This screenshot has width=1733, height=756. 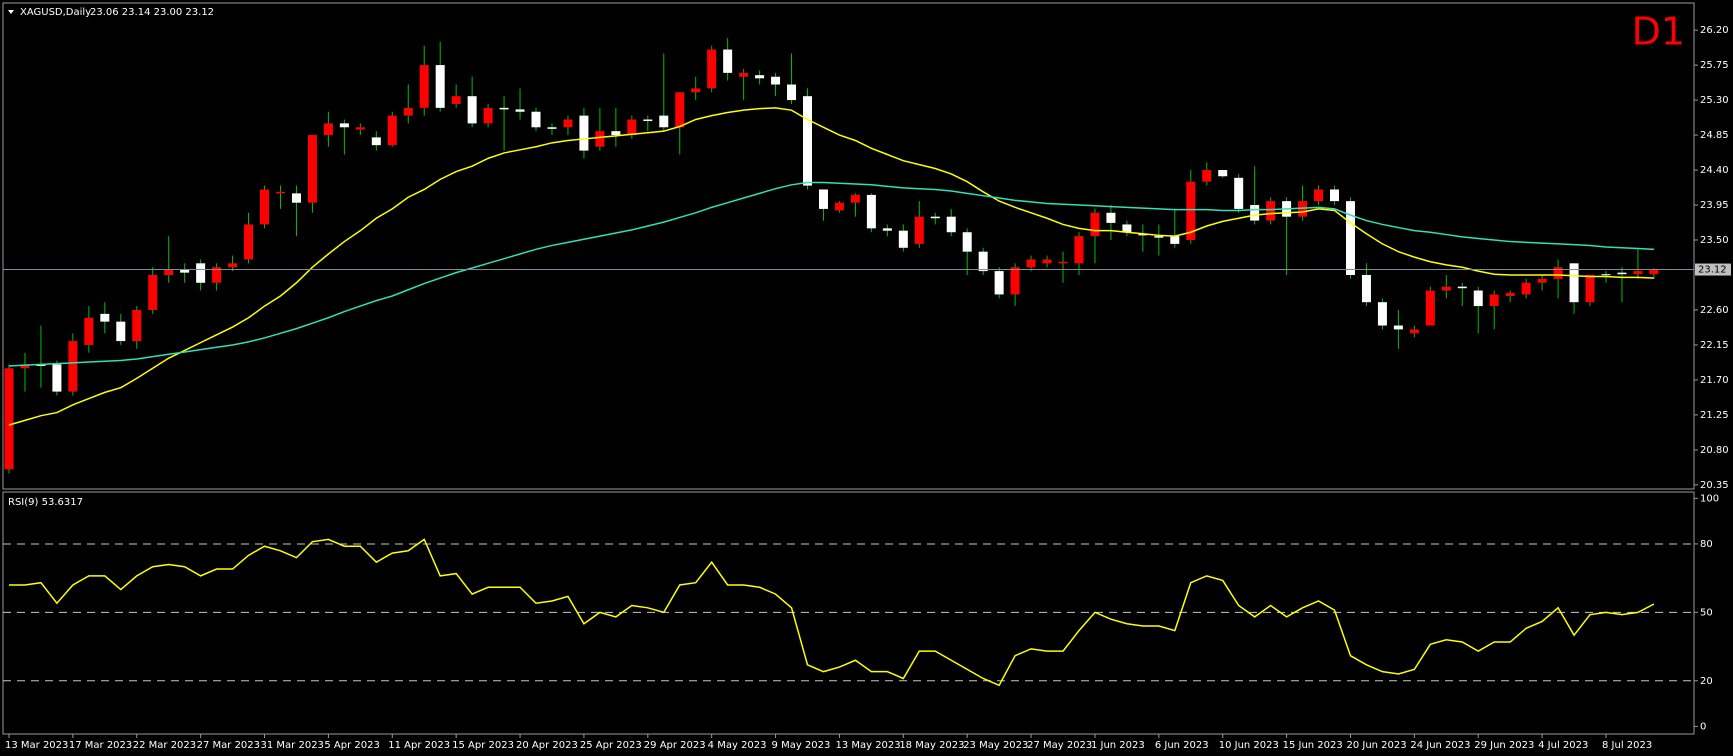 I want to click on y-tick-label: 20.35, so click(x=1714, y=485).